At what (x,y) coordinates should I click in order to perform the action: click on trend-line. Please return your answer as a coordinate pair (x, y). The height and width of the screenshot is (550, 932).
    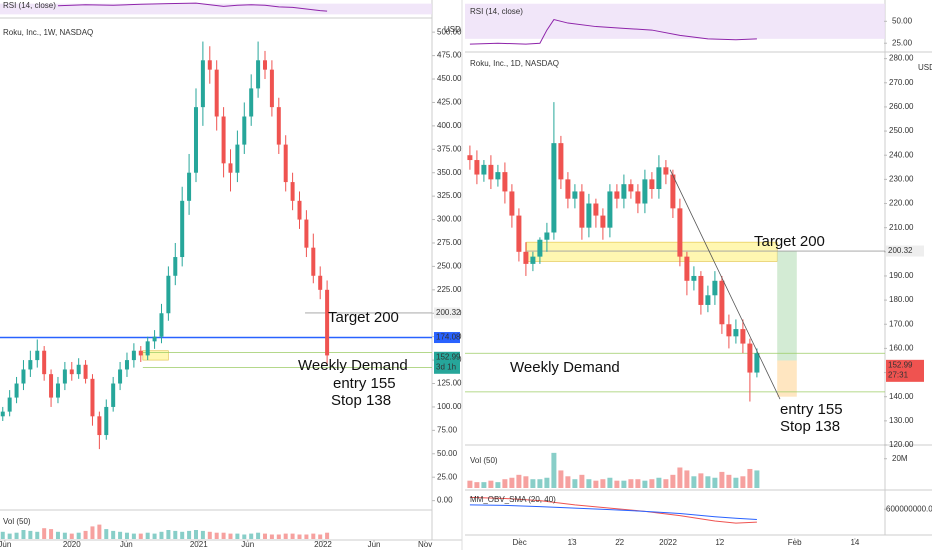
    Looking at the image, I should click on (725, 284).